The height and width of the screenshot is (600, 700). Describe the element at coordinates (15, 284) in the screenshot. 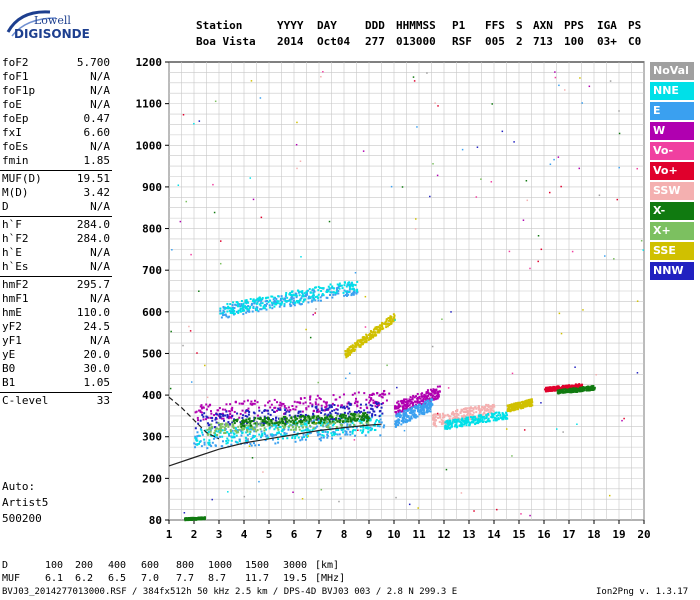

I see `param-label: hmF2` at that location.